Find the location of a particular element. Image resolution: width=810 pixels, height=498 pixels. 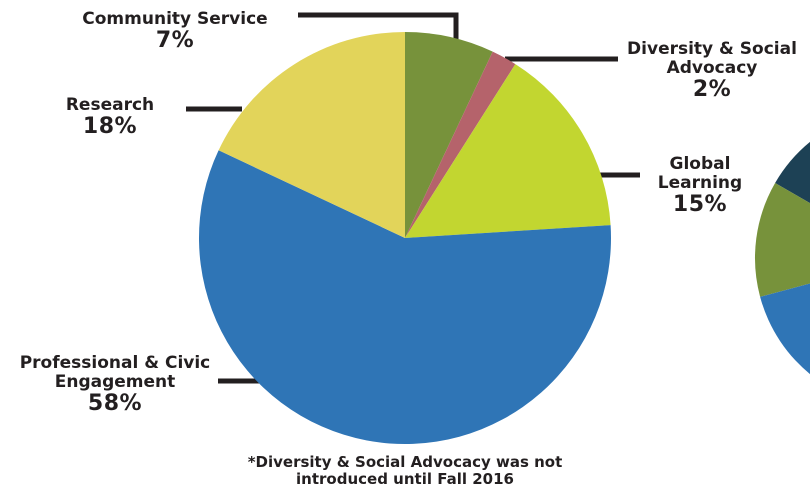

label-professional-civic-engagement: Professional & Civic Engagement 58% is located at coordinates (115, 385).